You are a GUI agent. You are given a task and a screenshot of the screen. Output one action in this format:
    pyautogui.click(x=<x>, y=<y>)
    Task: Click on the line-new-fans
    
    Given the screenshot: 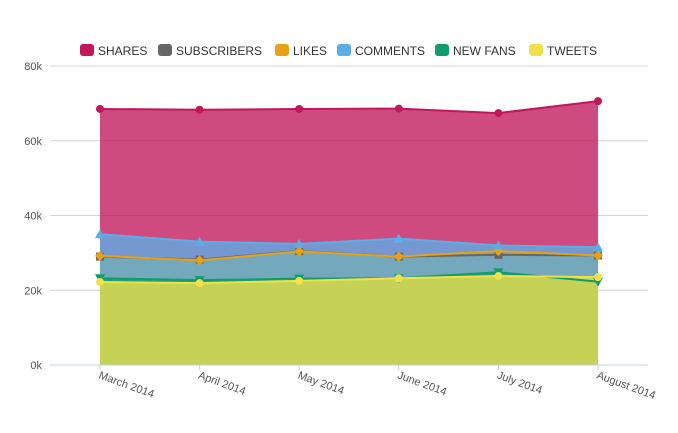 What is the action you would take?
    pyautogui.click(x=349, y=277)
    